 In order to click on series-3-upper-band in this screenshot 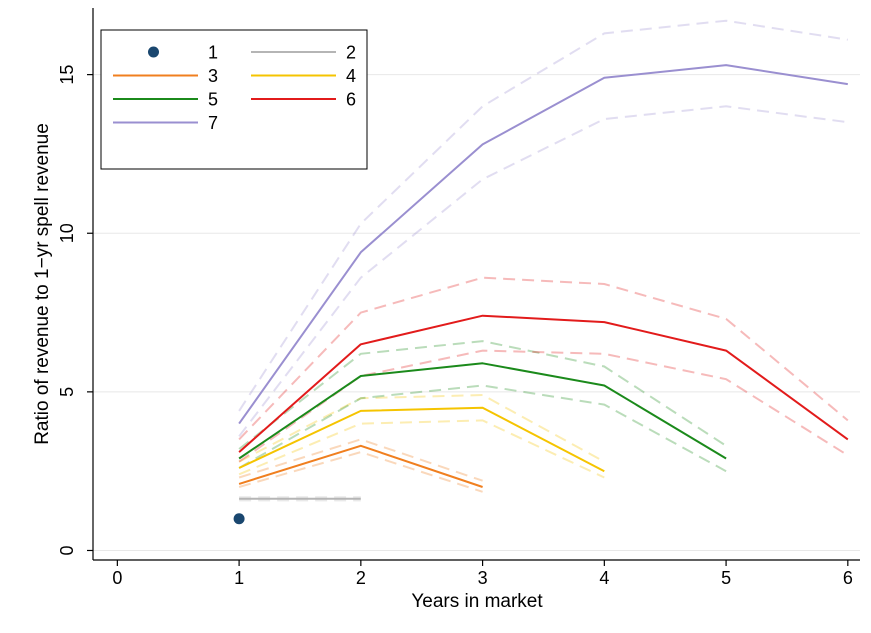, I will do `click(360, 460)`.